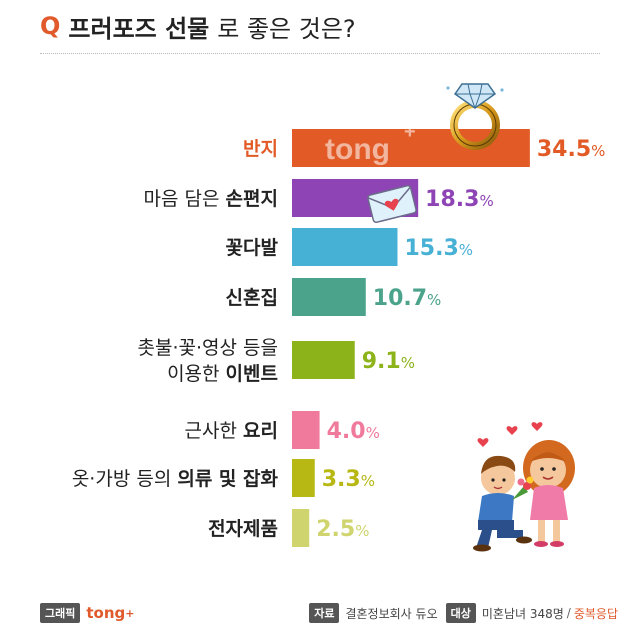 The height and width of the screenshot is (634, 640). I want to click on page-title: Q 프러포즈 선물 로 좋은 것은?, so click(198, 26).